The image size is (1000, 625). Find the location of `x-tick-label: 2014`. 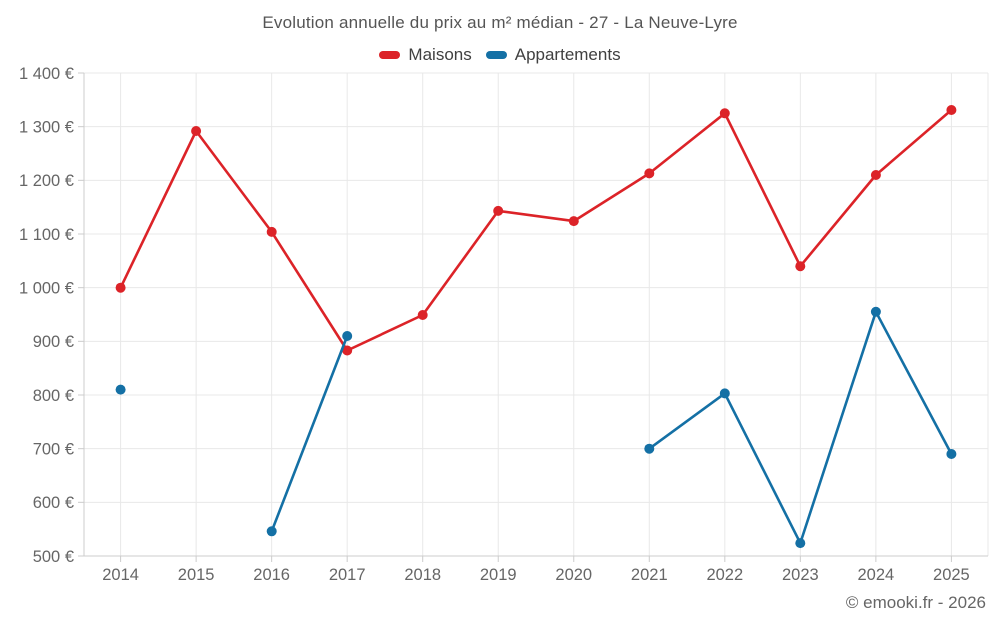

x-tick-label: 2014 is located at coordinates (120, 575).